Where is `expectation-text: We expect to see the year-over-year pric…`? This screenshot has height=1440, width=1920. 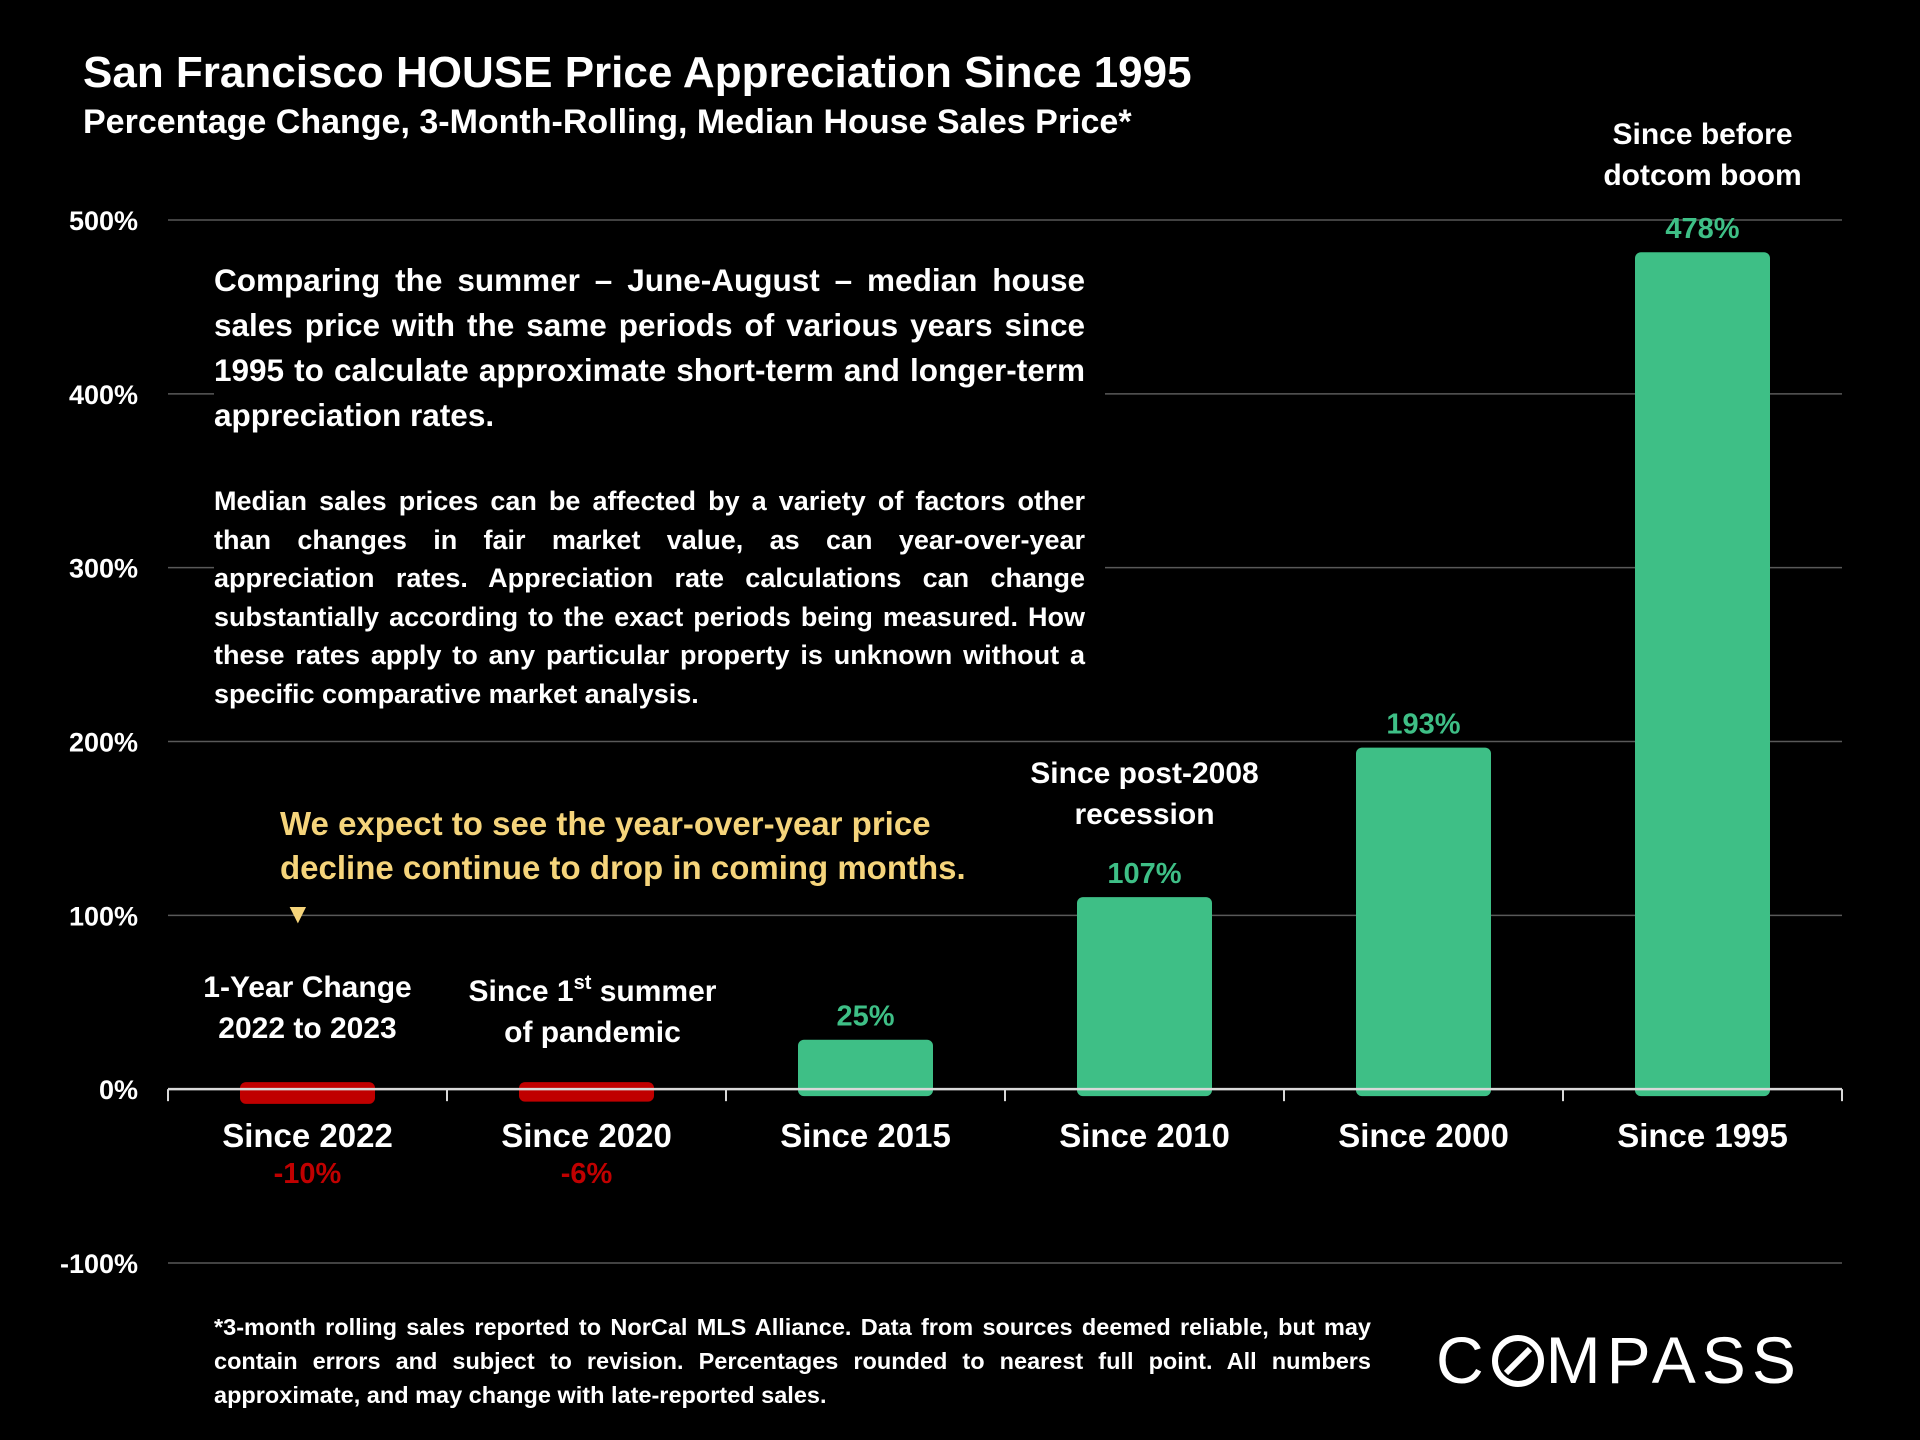
expectation-text: We expect to see the year-over-year pric… is located at coordinates (623, 845).